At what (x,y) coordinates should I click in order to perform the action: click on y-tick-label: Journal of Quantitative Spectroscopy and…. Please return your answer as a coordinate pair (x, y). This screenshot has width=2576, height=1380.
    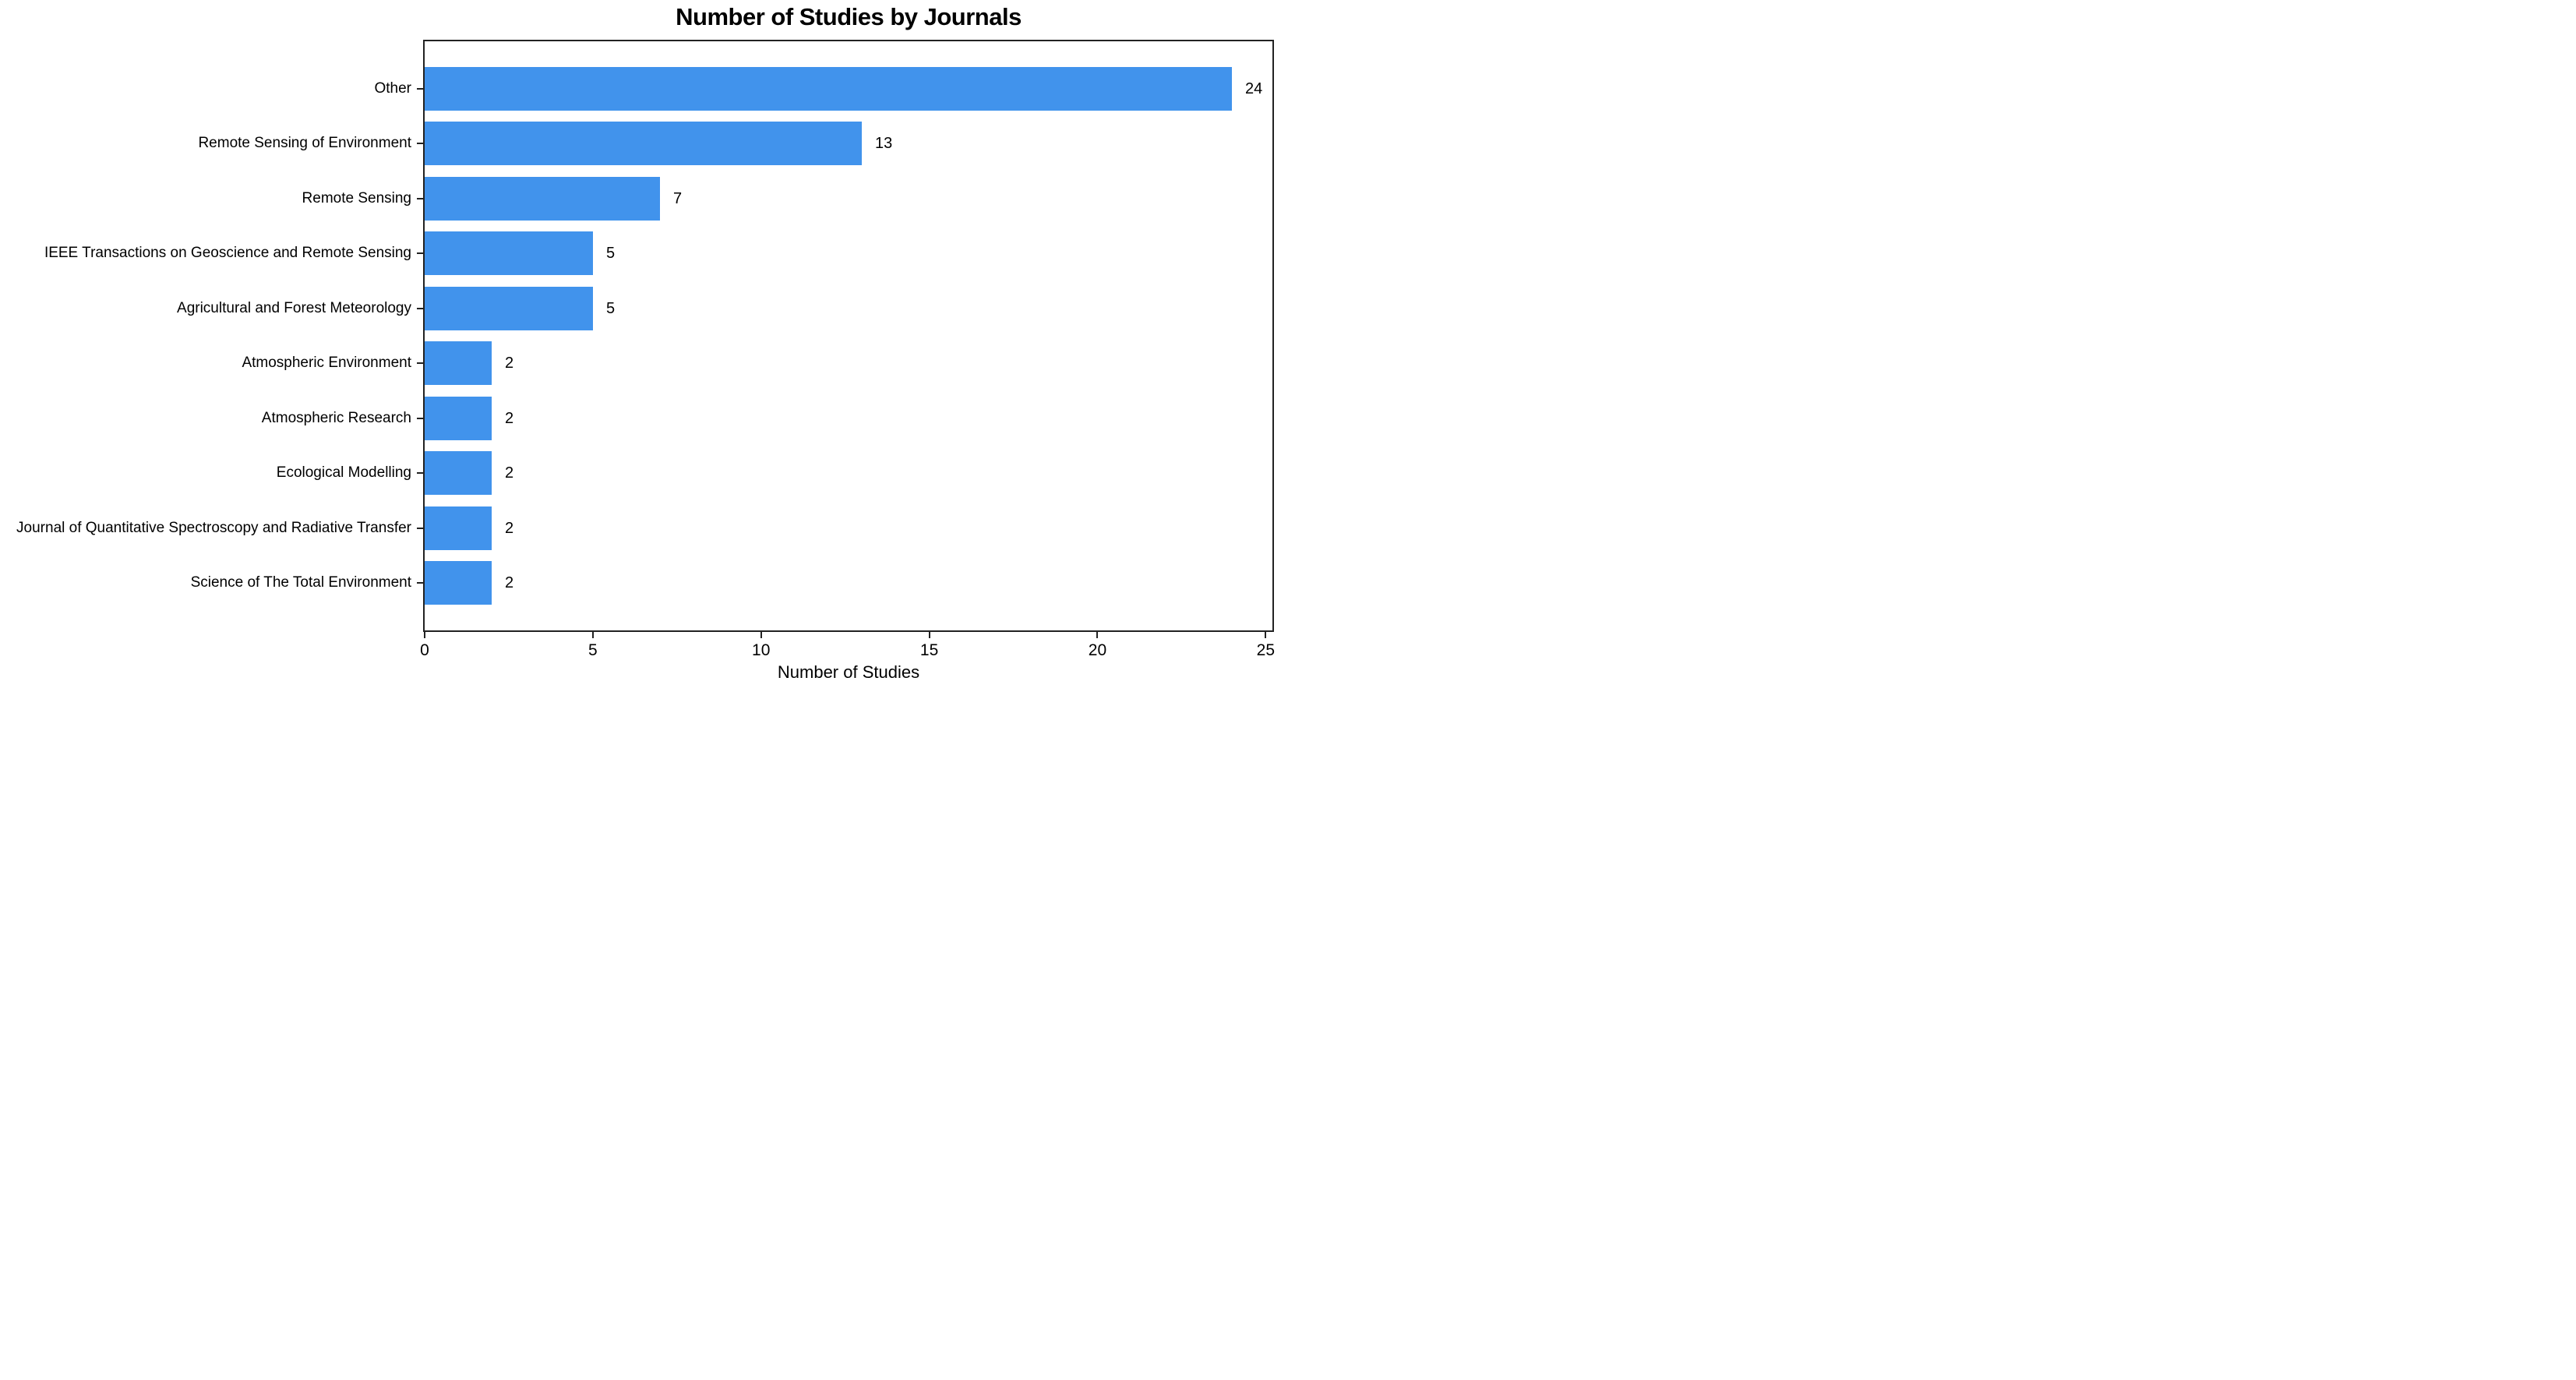
    Looking at the image, I should click on (213, 527).